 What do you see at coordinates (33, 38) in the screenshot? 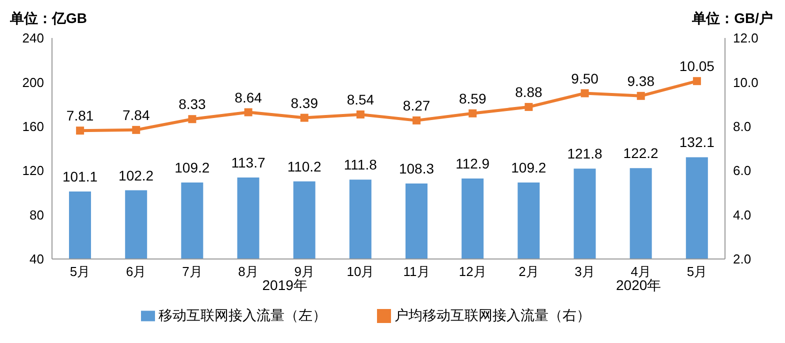
I see `y-tick-label: 240` at bounding box center [33, 38].